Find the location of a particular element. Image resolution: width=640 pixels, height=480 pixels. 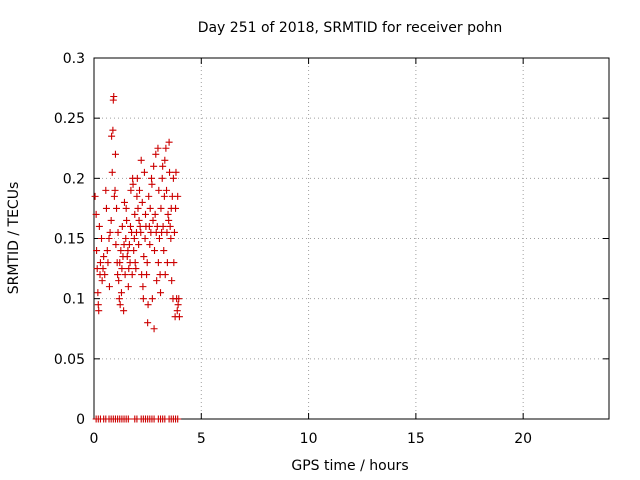

x-tick-label: 0 is located at coordinates (94, 439).